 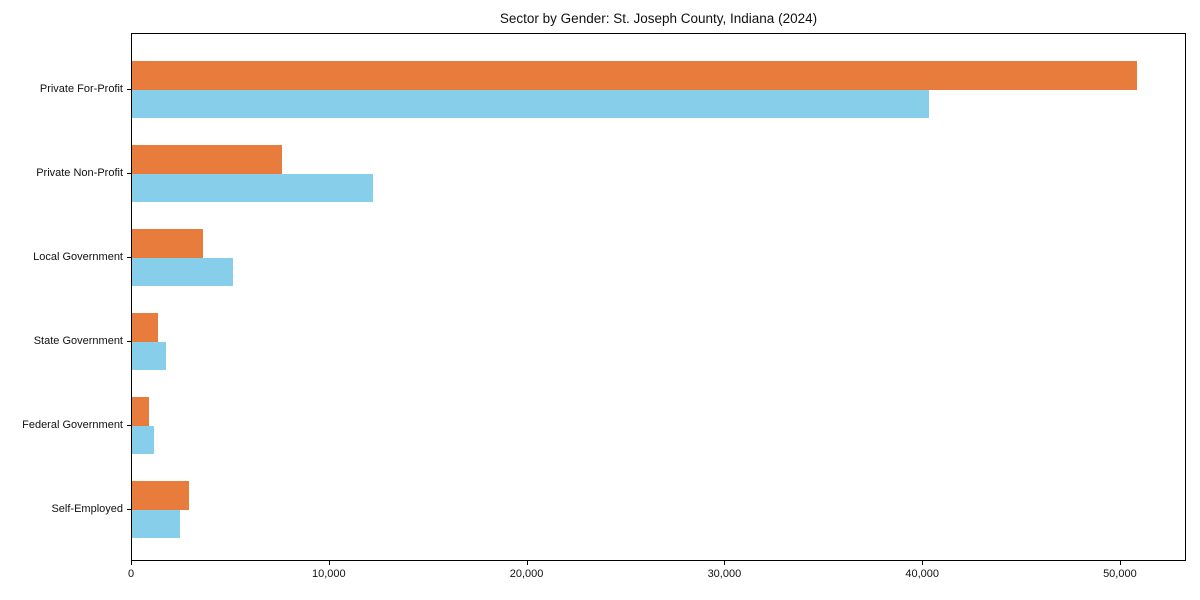 I want to click on ytick-label-local-government: Local Government, so click(x=78, y=256).